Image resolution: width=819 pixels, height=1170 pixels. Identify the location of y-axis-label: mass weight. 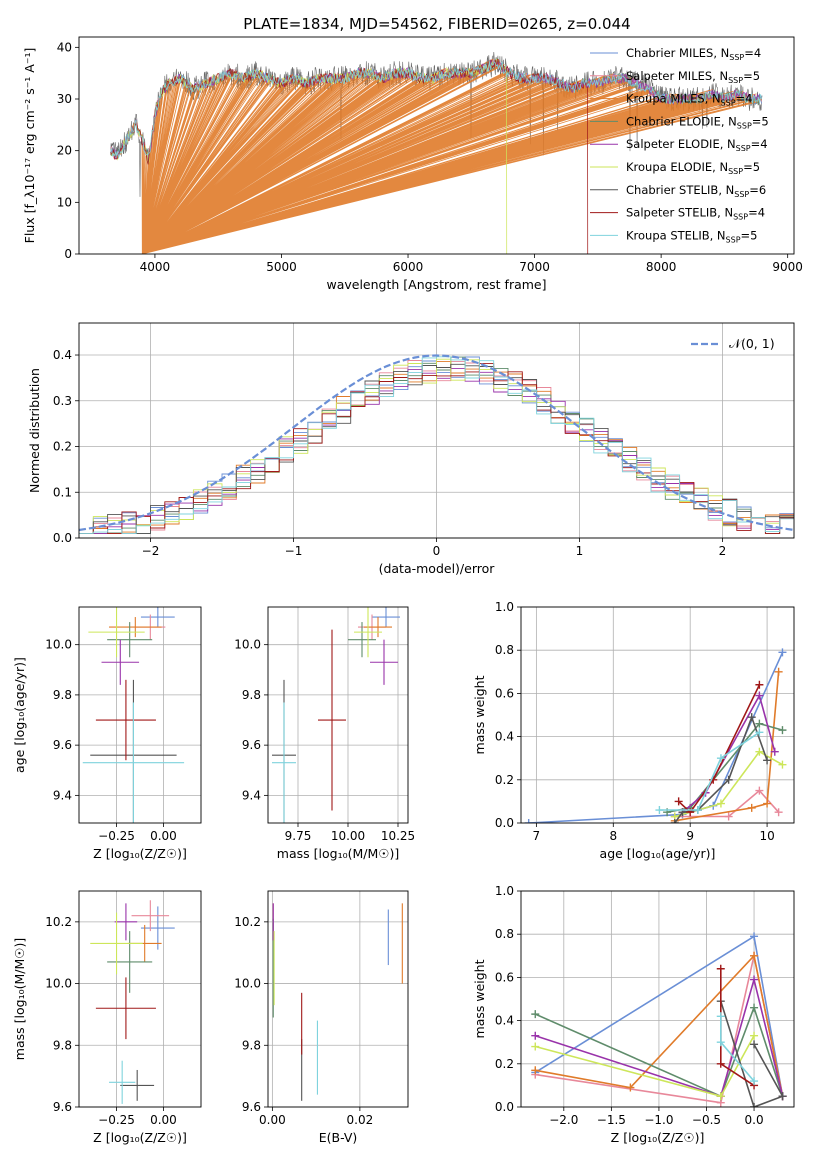
(479, 714).